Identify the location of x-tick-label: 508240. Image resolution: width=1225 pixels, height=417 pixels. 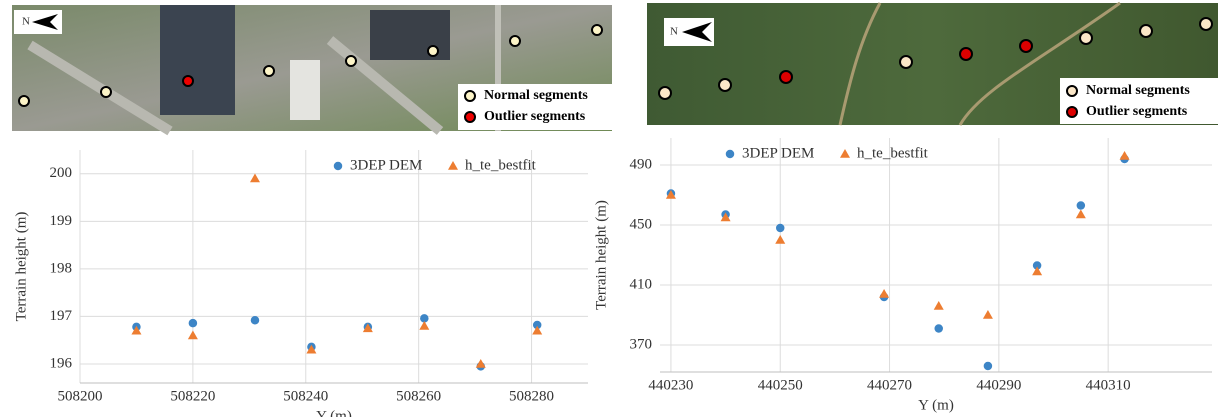
(305, 396).